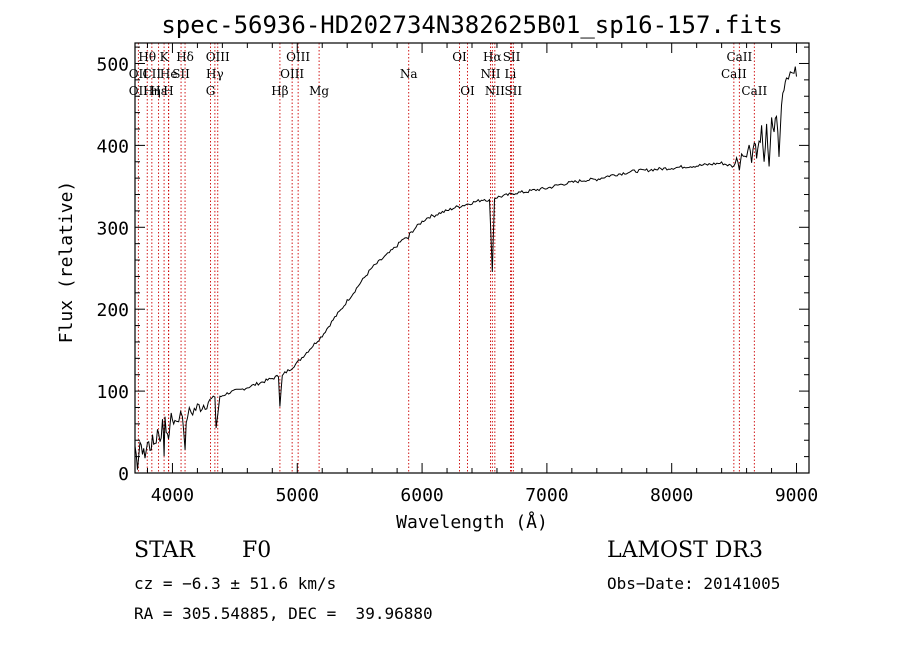 The height and width of the screenshot is (649, 900). What do you see at coordinates (112, 310) in the screenshot?
I see `y-tick-label: 200` at bounding box center [112, 310].